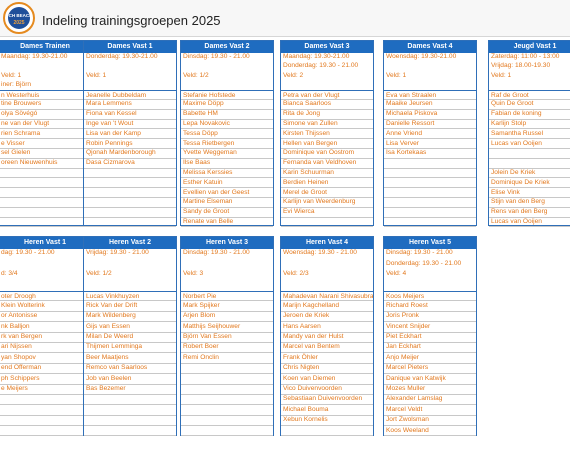  I want to click on member: Chris Nigten, so click(327, 369).